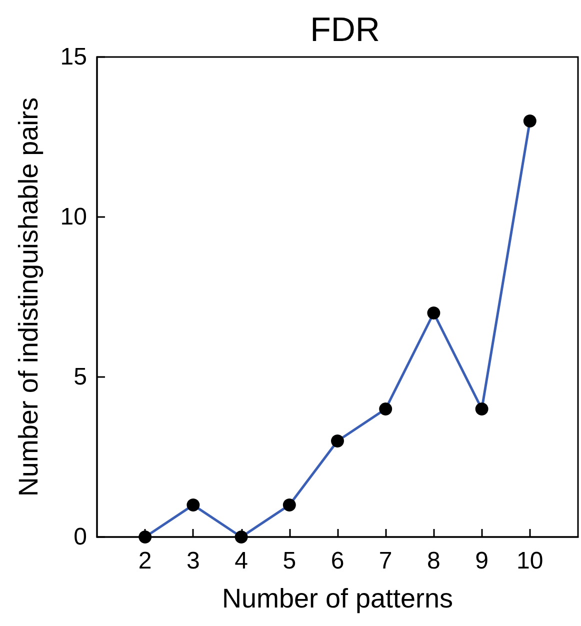  What do you see at coordinates (338, 599) in the screenshot?
I see `x-axis-title: Number of patterns` at bounding box center [338, 599].